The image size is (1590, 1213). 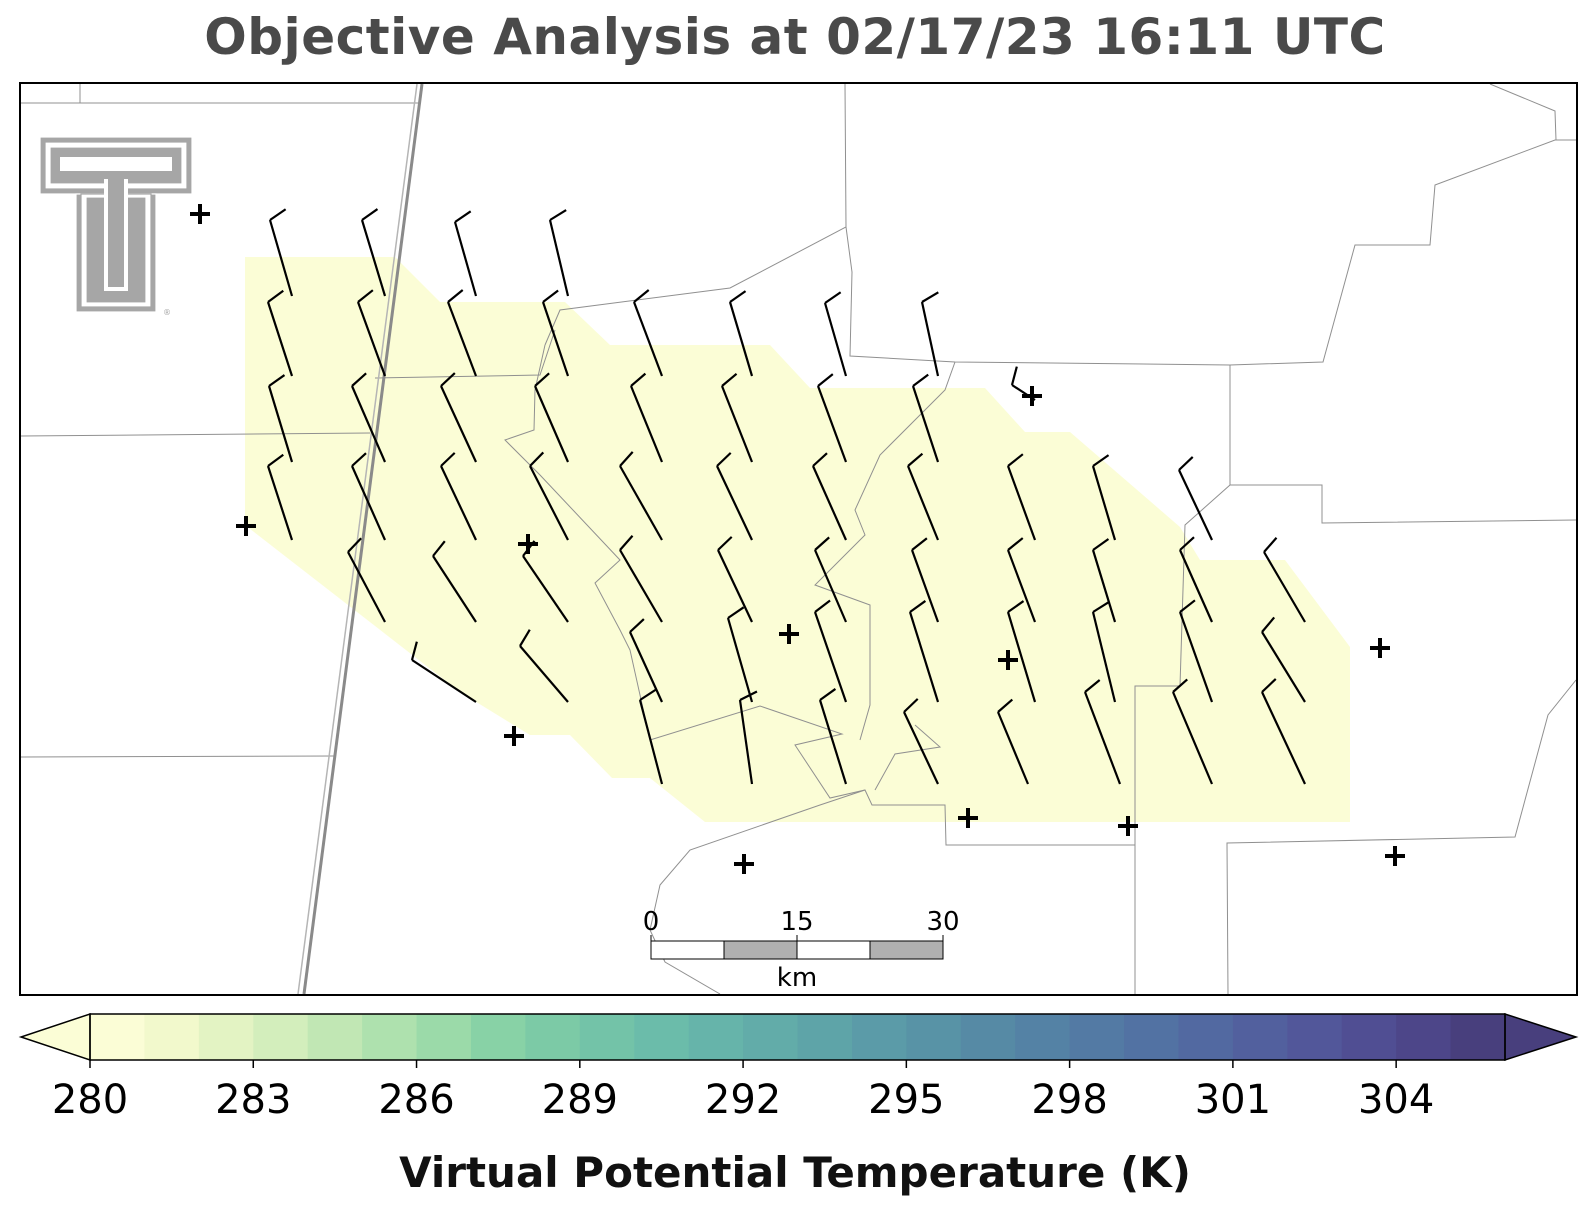 What do you see at coordinates (743, 1100) in the screenshot?
I see `colorbar-tick-label: 292` at bounding box center [743, 1100].